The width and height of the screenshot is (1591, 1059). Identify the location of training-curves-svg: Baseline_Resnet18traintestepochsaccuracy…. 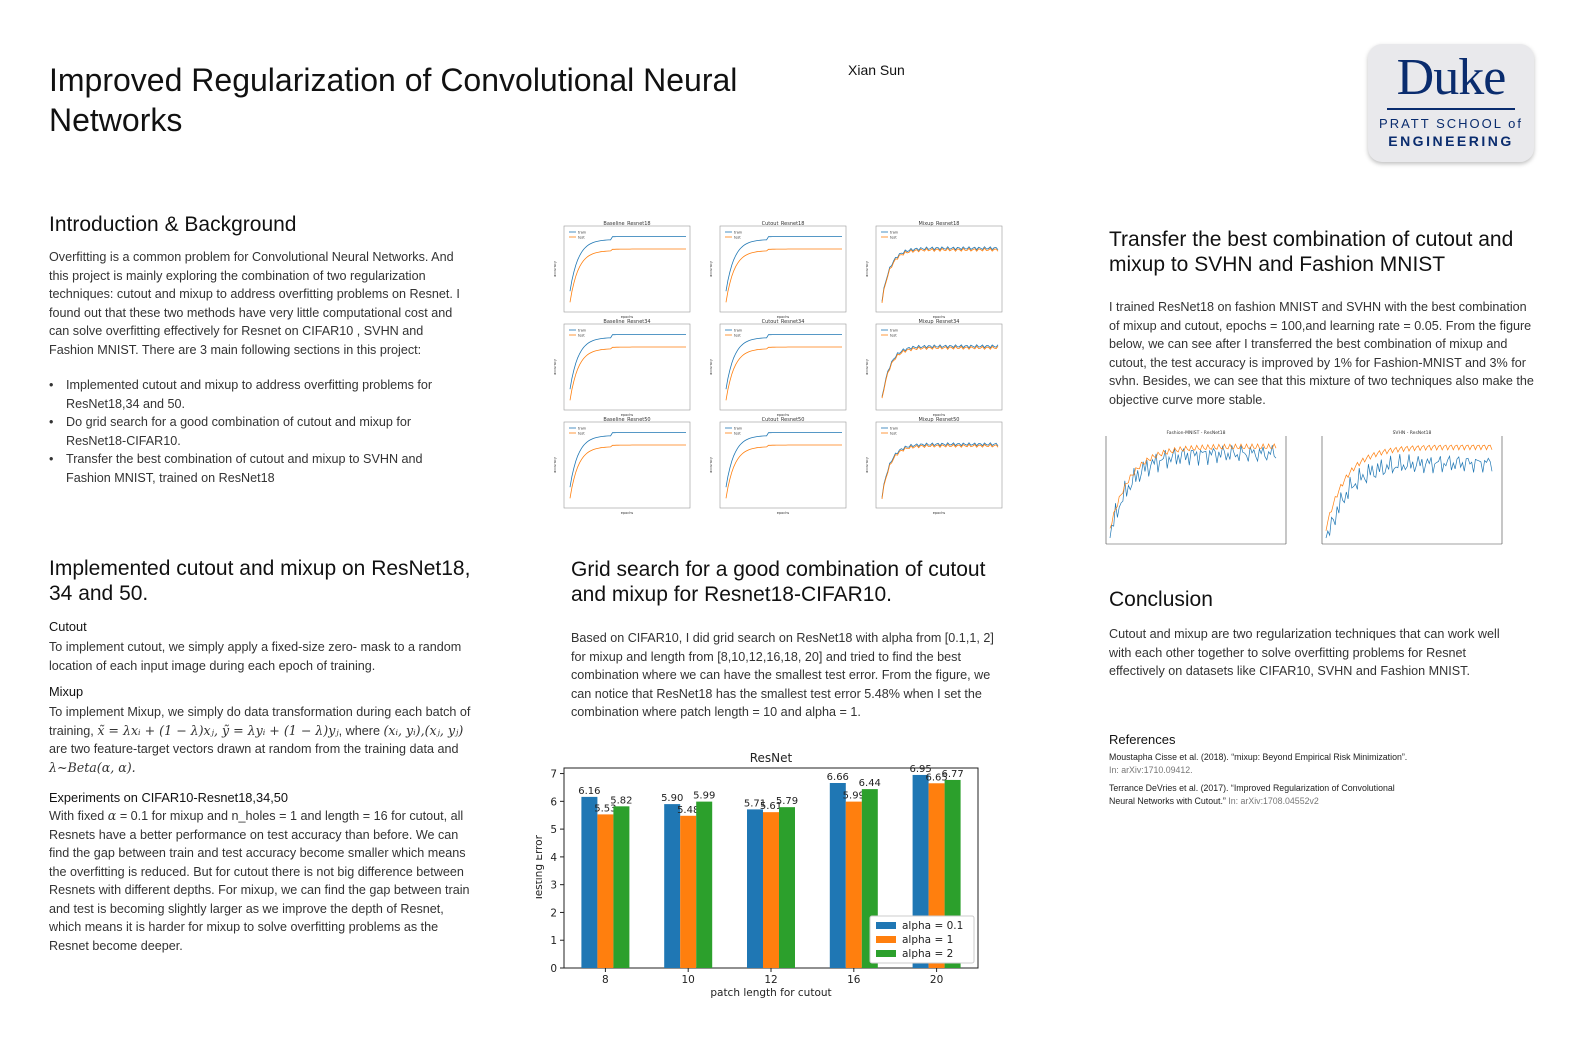
(778, 368).